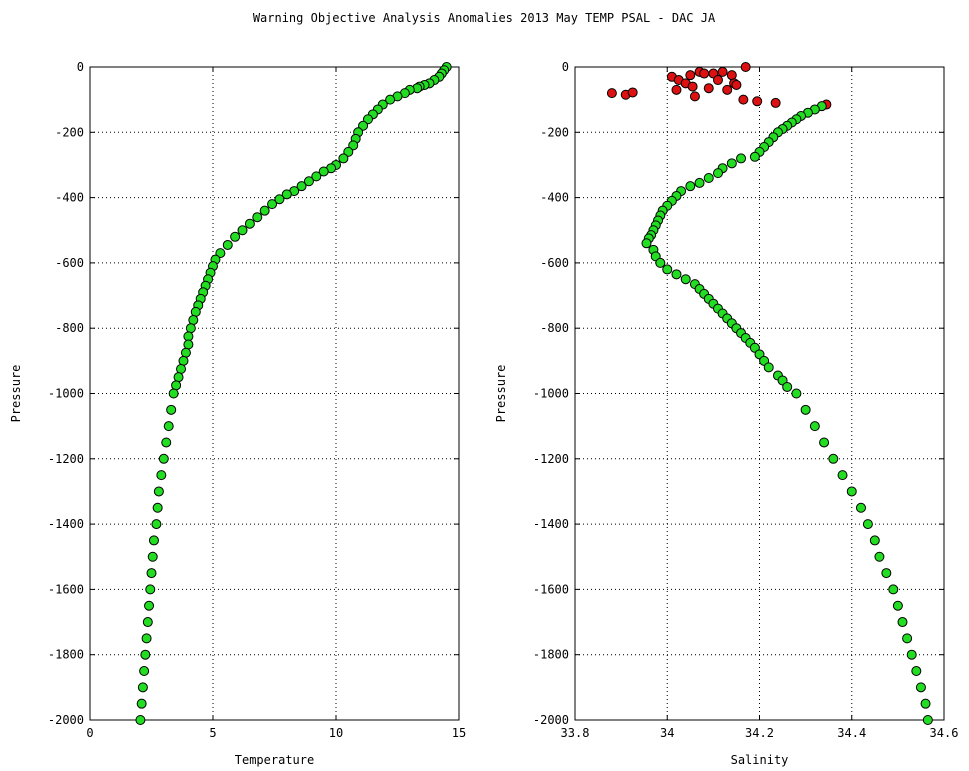 This screenshot has height=771, width=969. What do you see at coordinates (551, 655) in the screenshot?
I see `salinity-y-tick-label: -1800` at bounding box center [551, 655].